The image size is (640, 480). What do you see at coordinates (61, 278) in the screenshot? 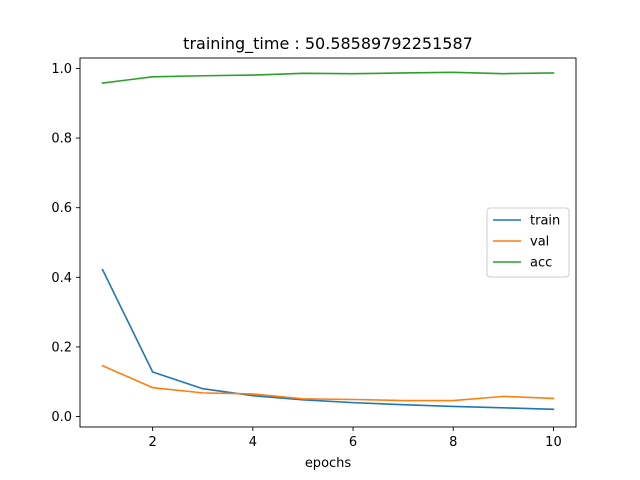
I see `y-tick-label: 0.4` at bounding box center [61, 278].